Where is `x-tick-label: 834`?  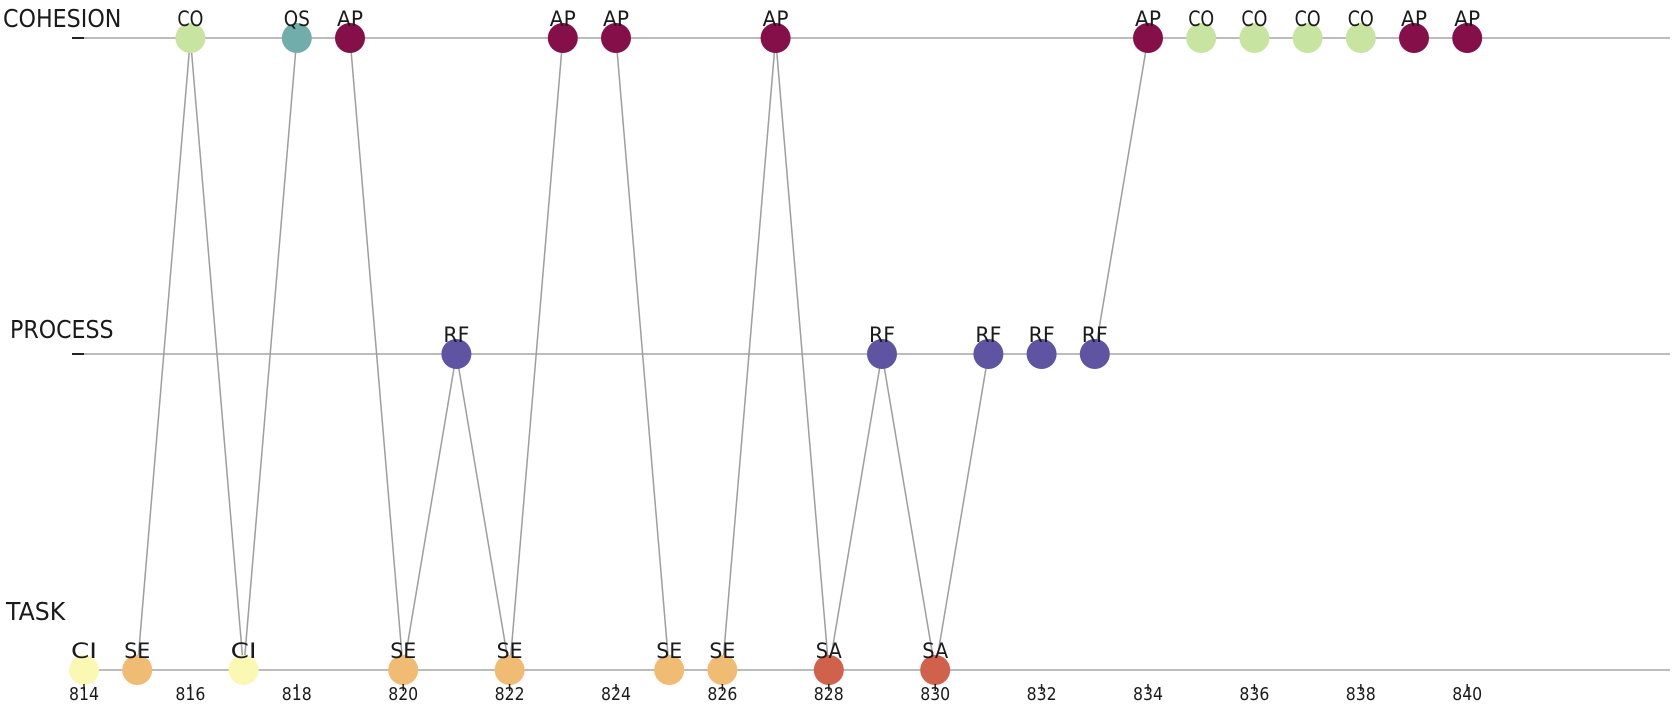 x-tick-label: 834 is located at coordinates (1148, 694).